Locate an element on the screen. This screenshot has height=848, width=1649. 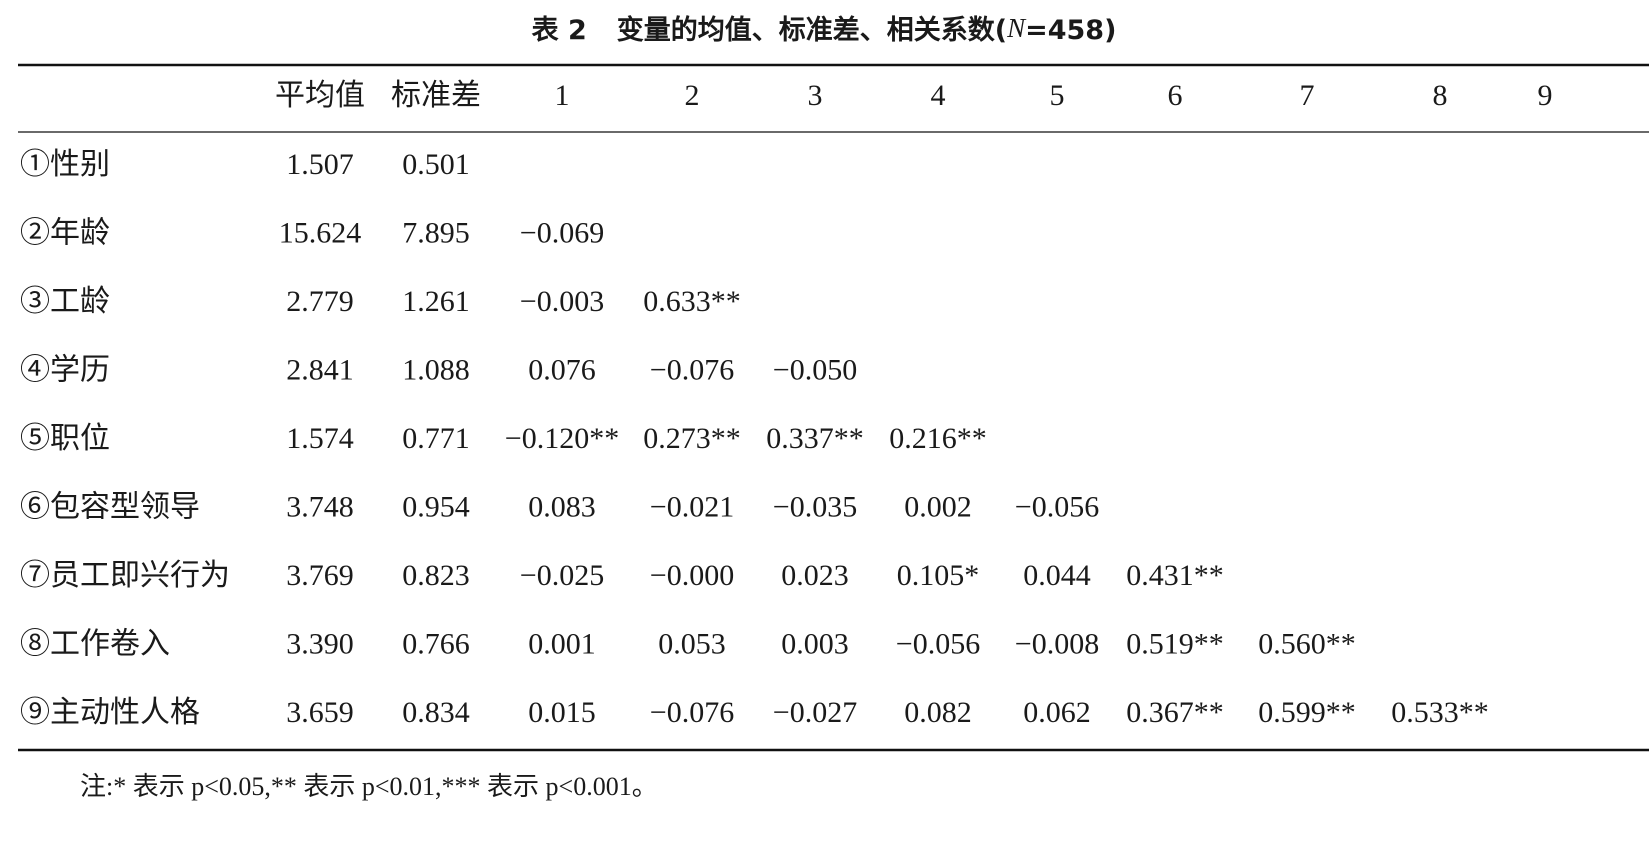
column-header: 6 is located at coordinates (1175, 95).